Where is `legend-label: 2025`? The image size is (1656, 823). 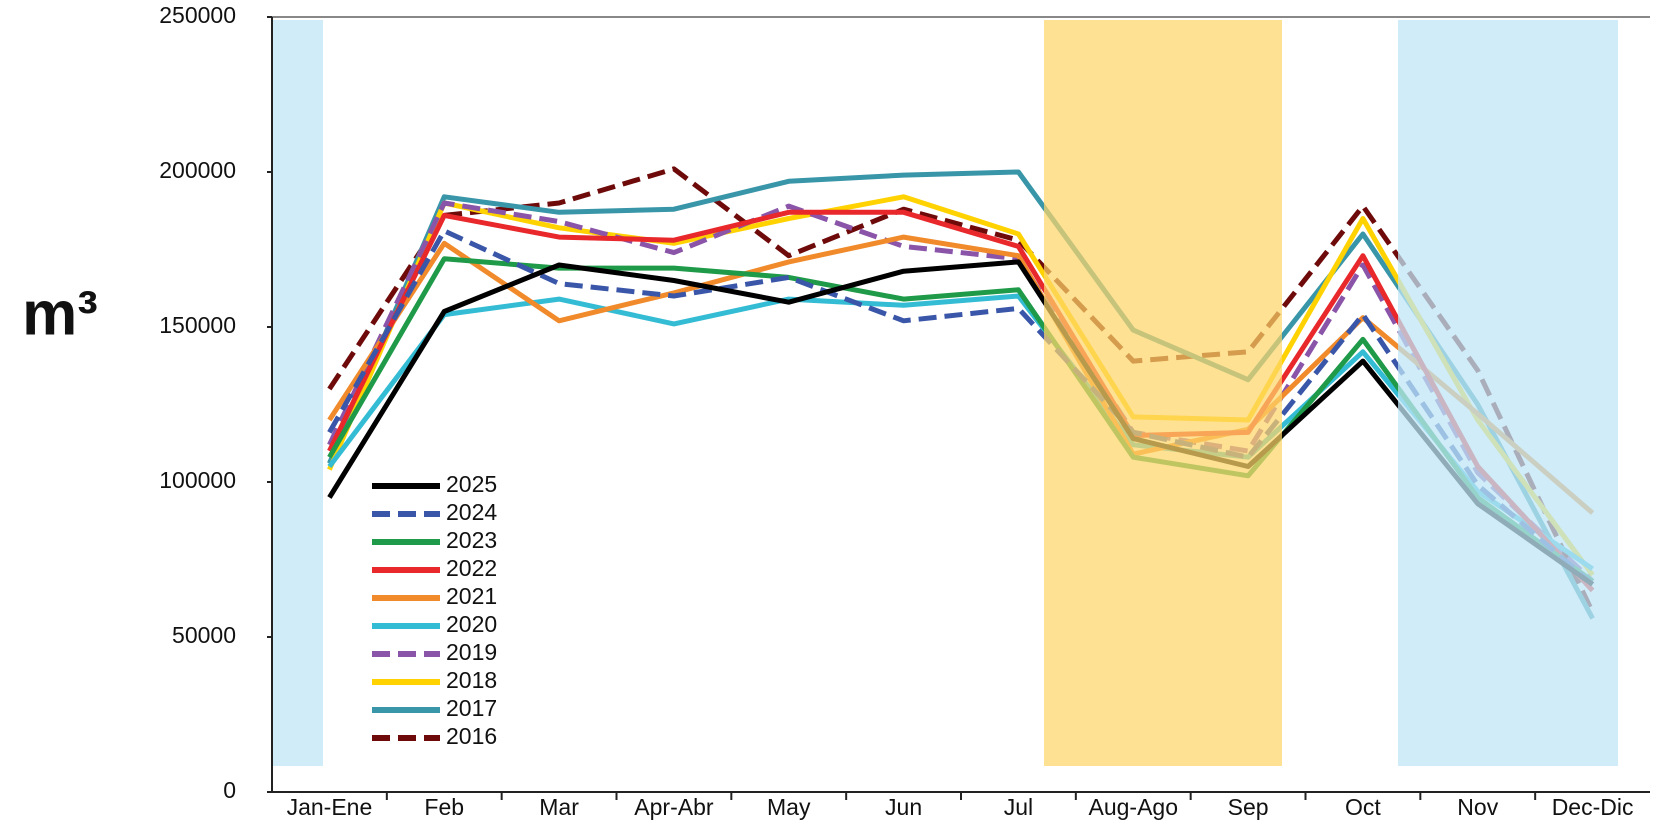 legend-label: 2025 is located at coordinates (471, 484).